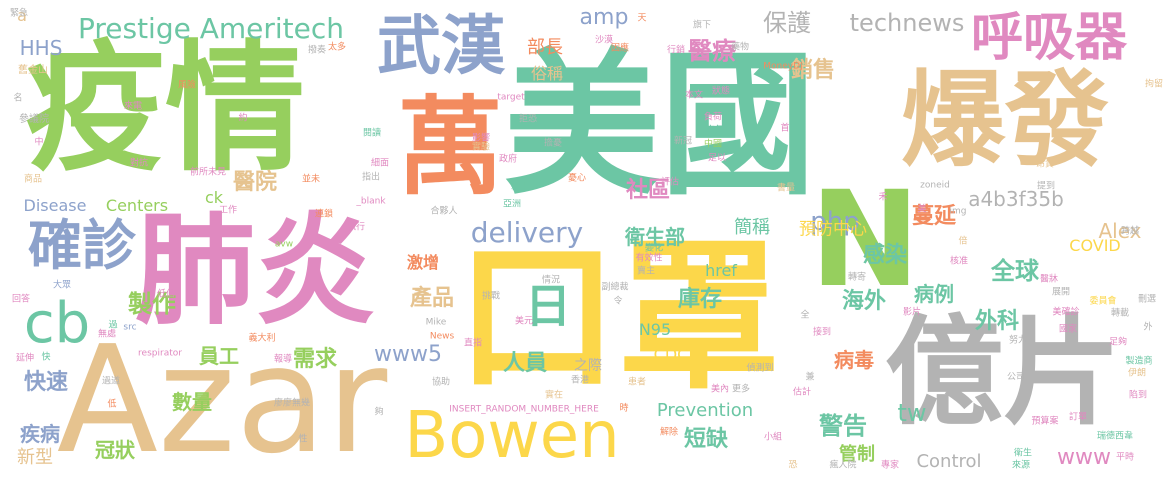 This screenshot has width=1175, height=482. I want to click on word-kong: 恐, so click(793, 465).